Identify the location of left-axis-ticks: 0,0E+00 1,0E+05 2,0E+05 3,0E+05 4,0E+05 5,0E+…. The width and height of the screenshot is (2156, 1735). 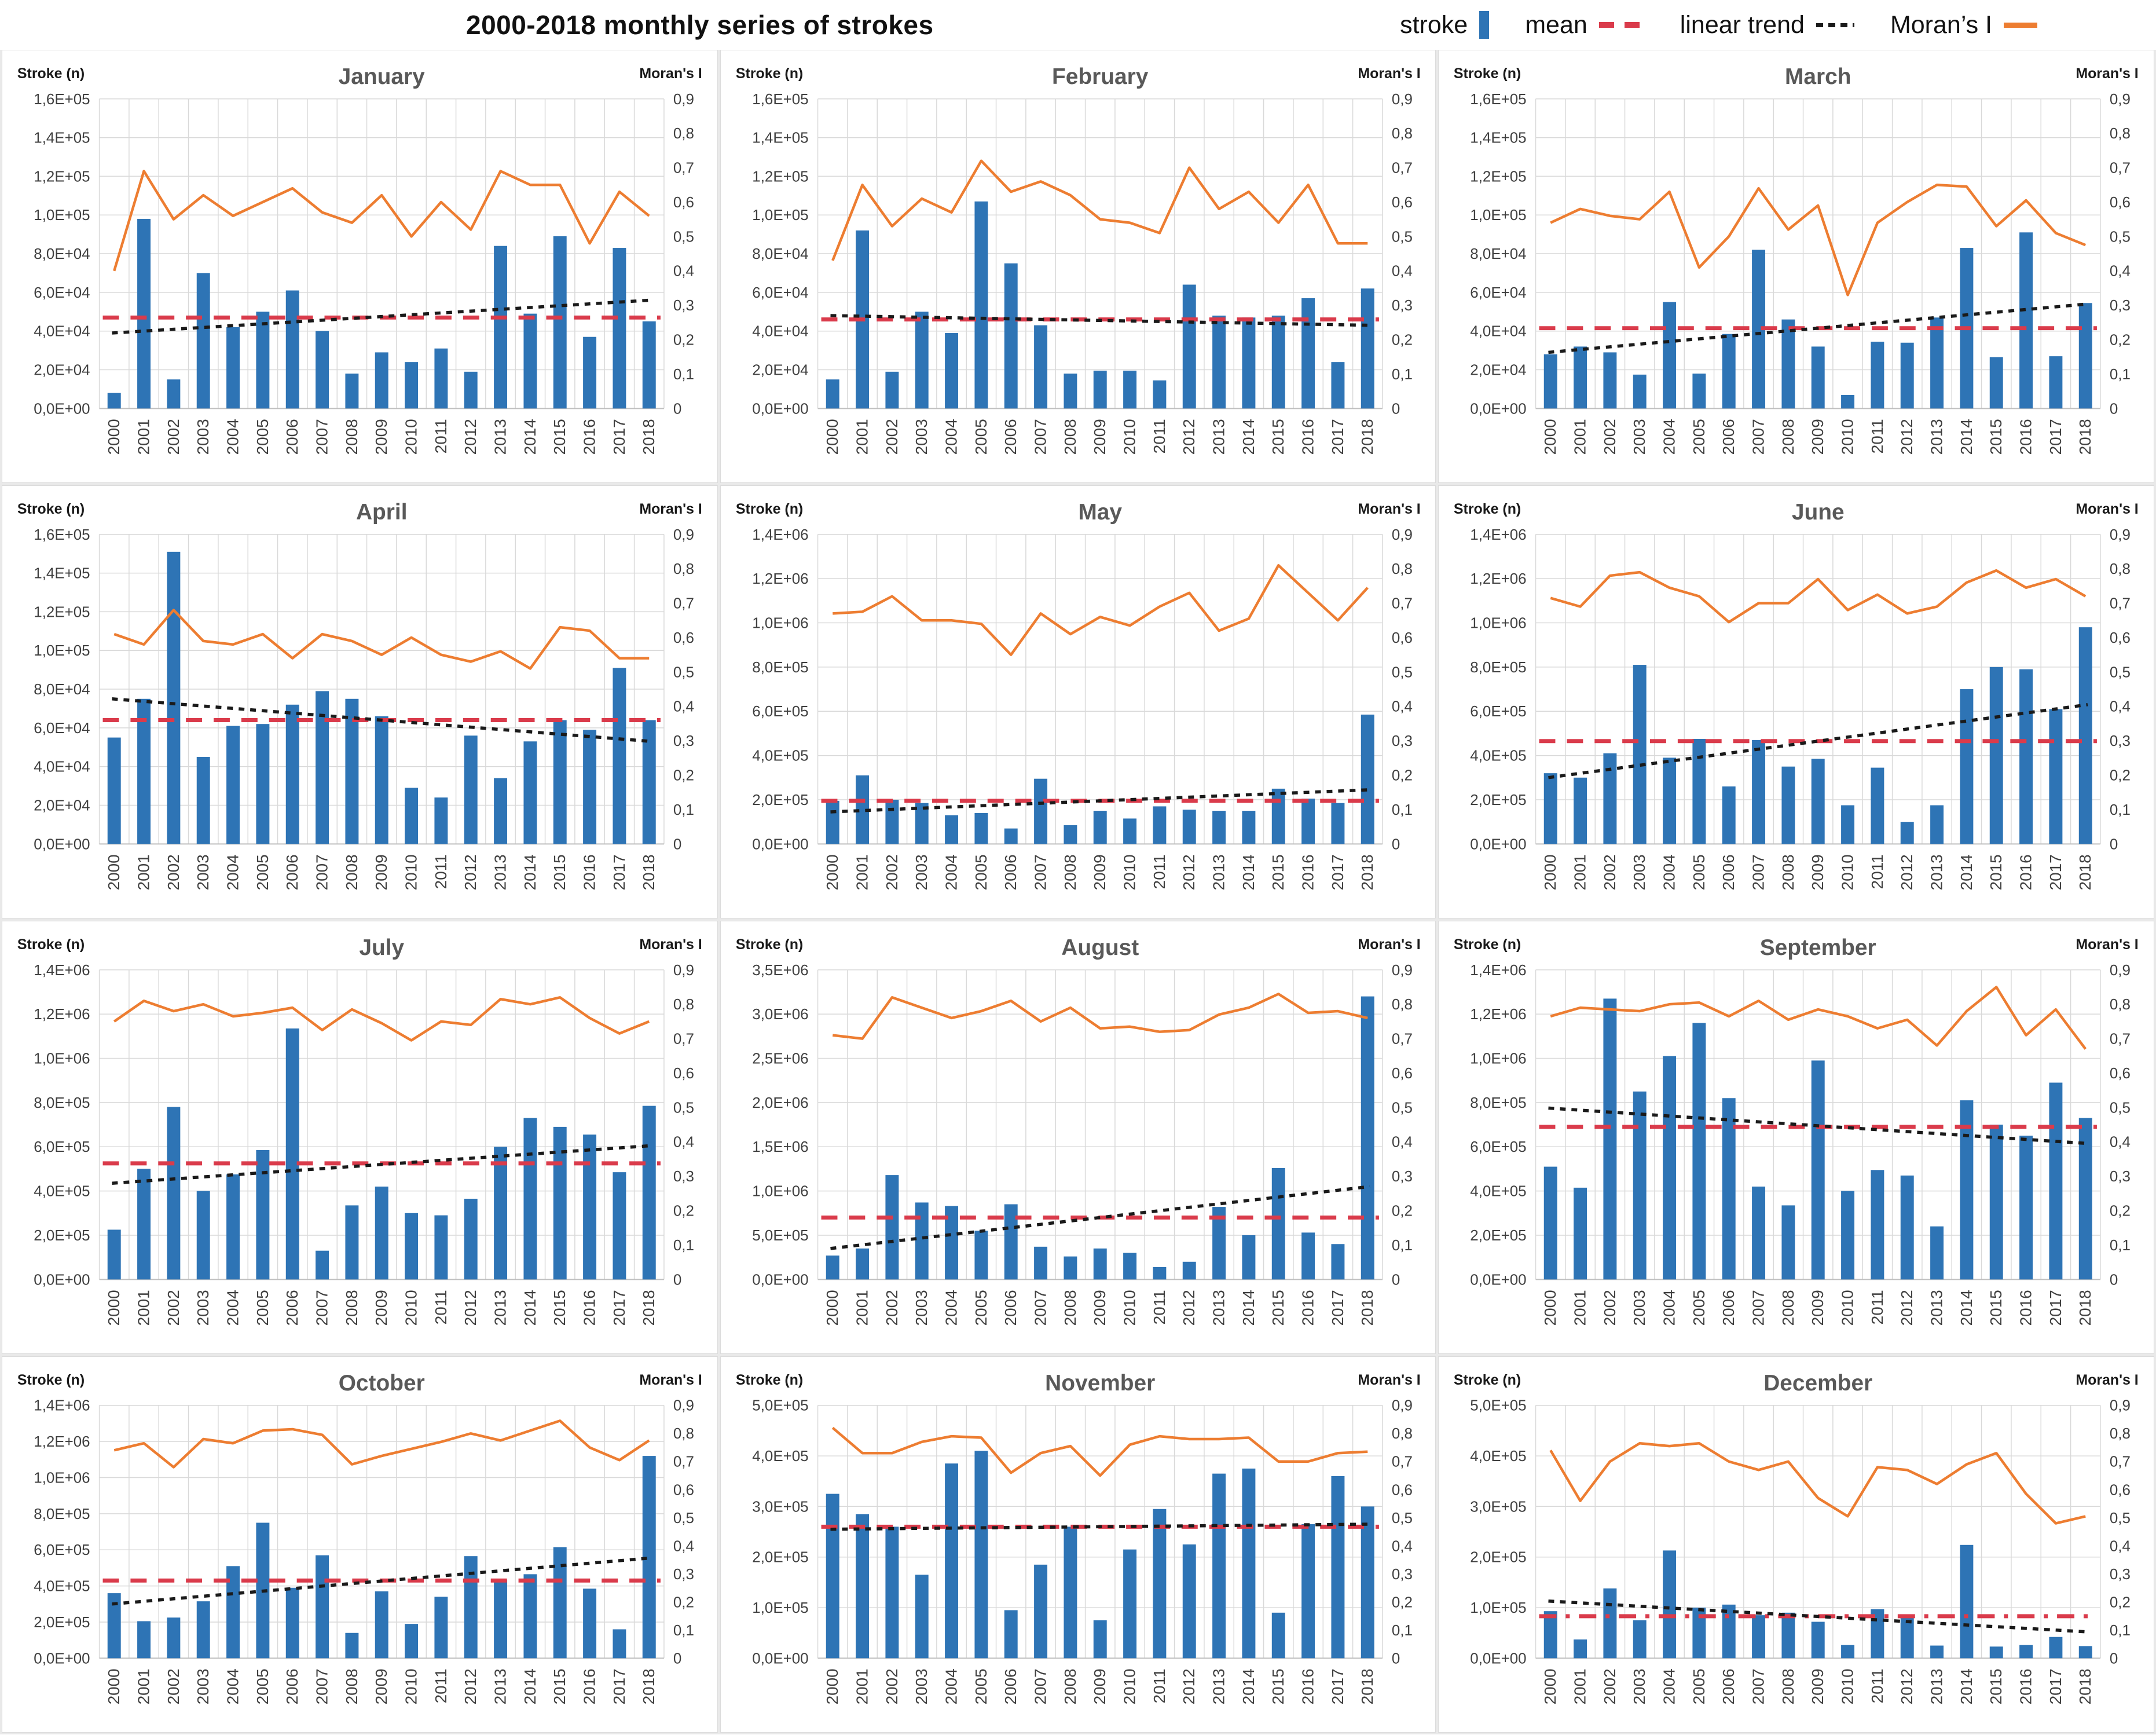
(1499, 1532).